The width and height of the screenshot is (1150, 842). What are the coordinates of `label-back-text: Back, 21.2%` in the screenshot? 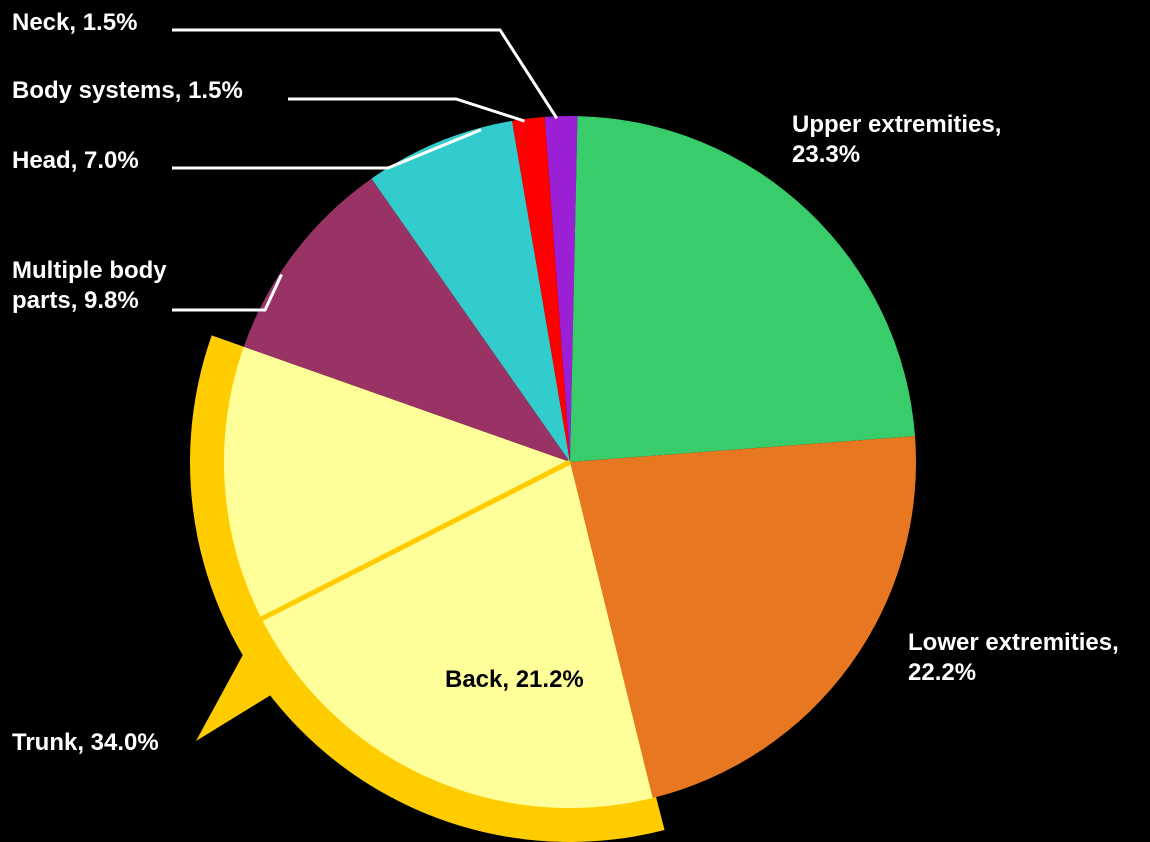 It's located at (514, 679).